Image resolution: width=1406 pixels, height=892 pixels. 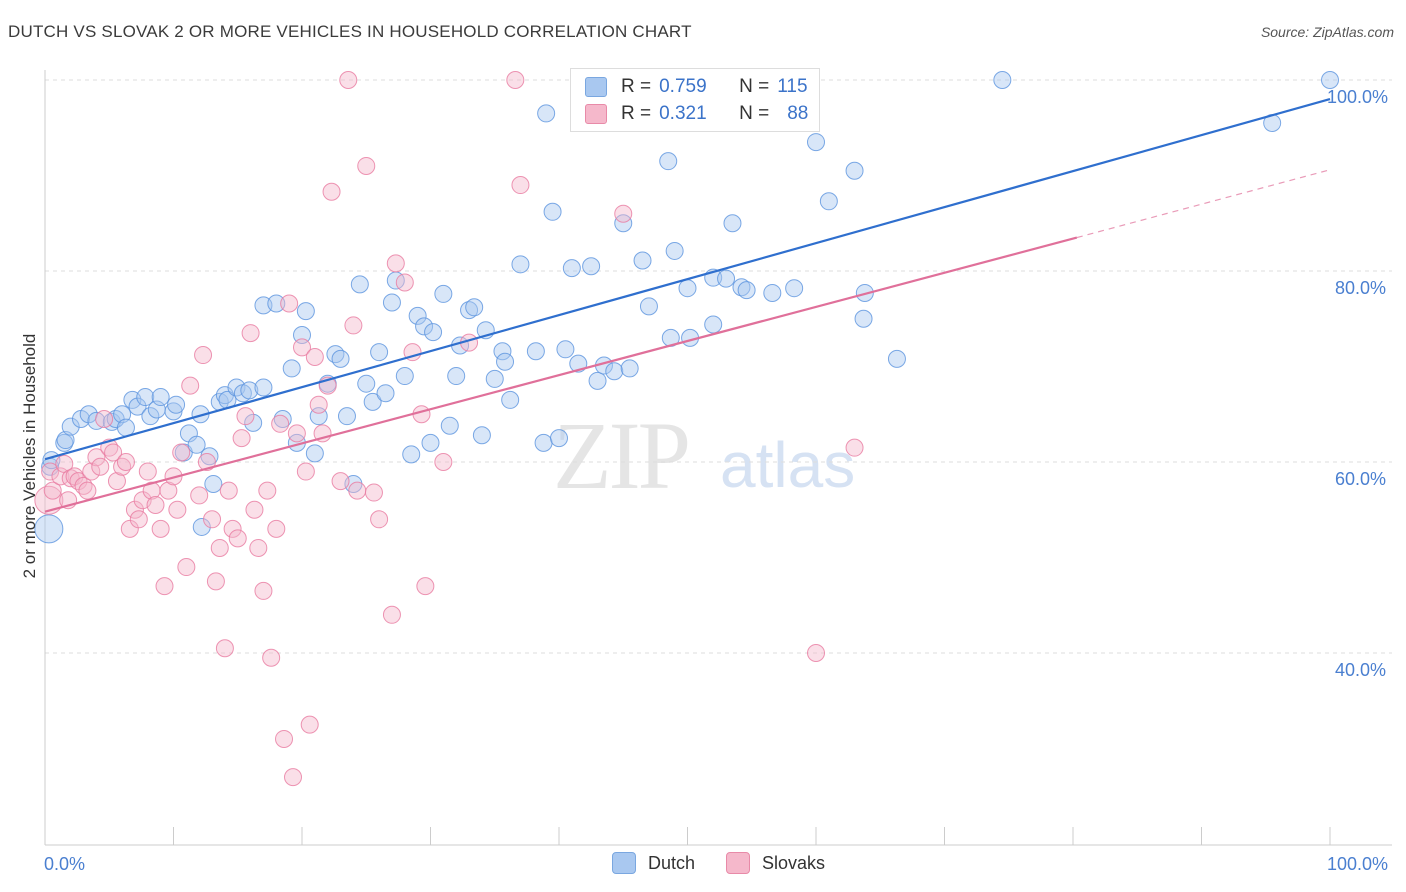 I want to click on legend-item-dutch: Dutch, so click(x=653, y=863).